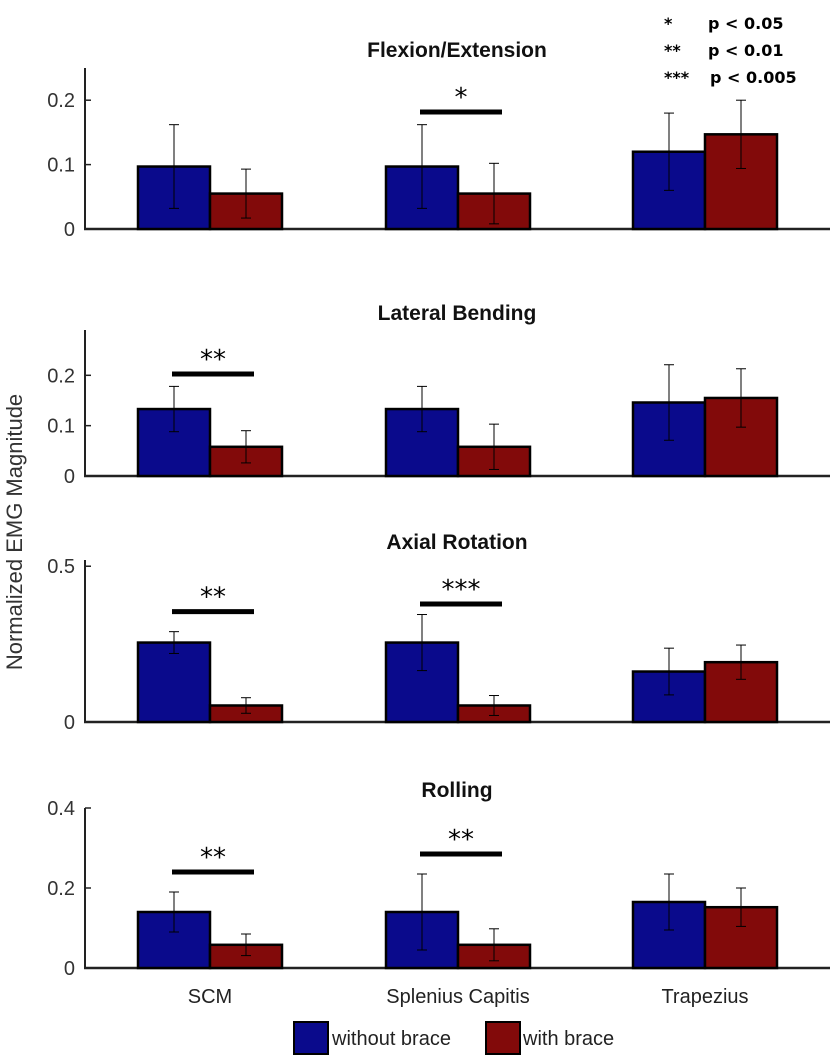  Describe the element at coordinates (311, 1038) in the screenshot. I see `legend-swatch-without-brace` at that location.